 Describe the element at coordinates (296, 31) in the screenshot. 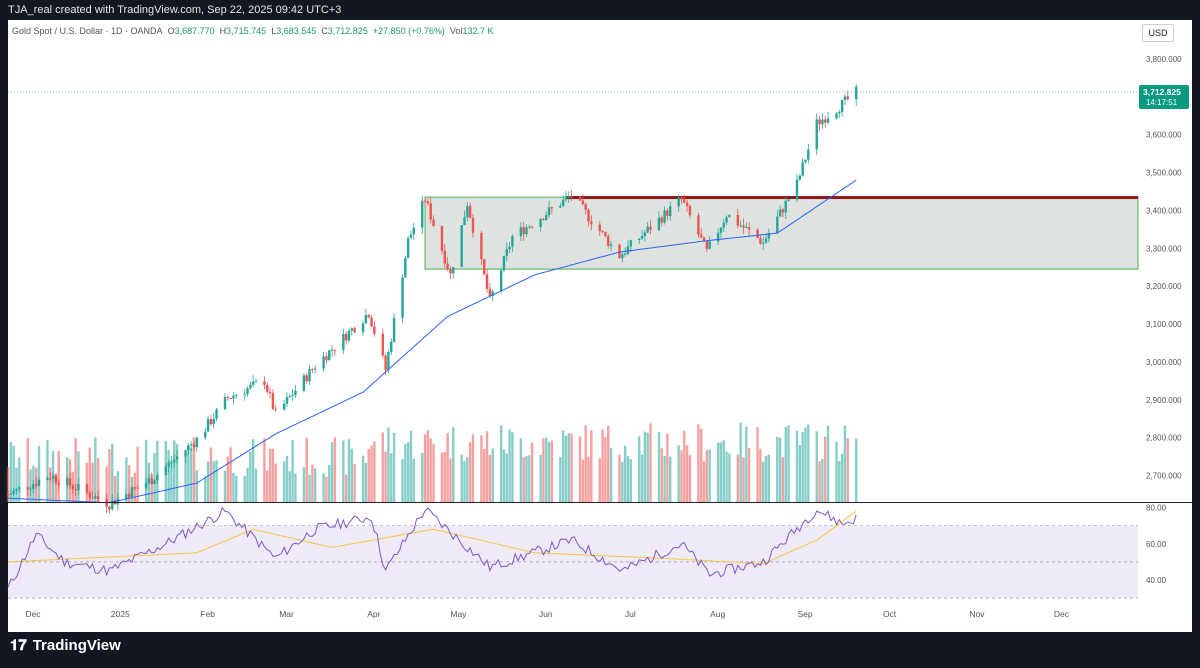

I see `low-value: 3,683.545` at that location.